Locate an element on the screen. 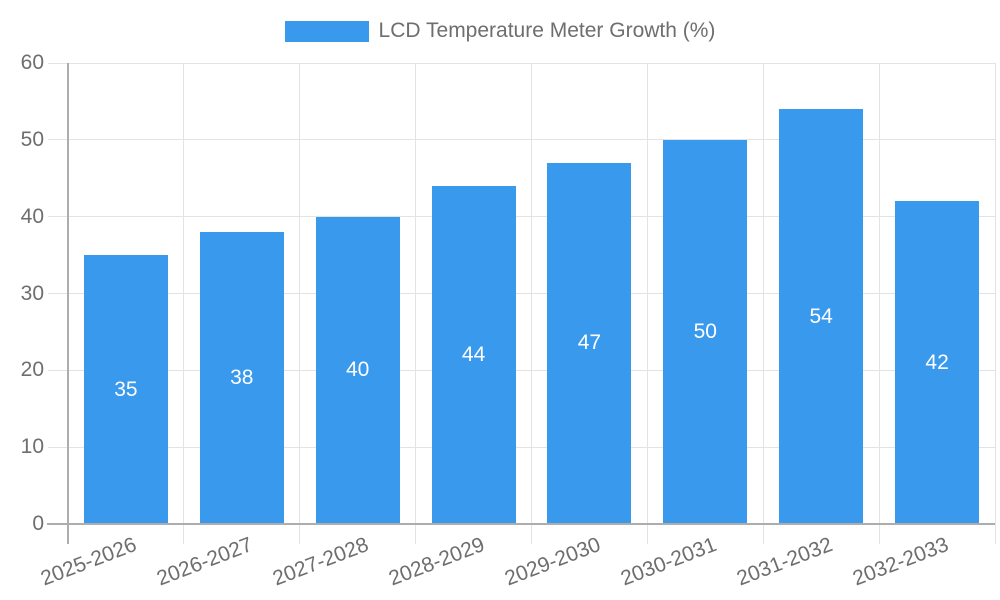  bar-2029-2030: 47 is located at coordinates (589, 343).